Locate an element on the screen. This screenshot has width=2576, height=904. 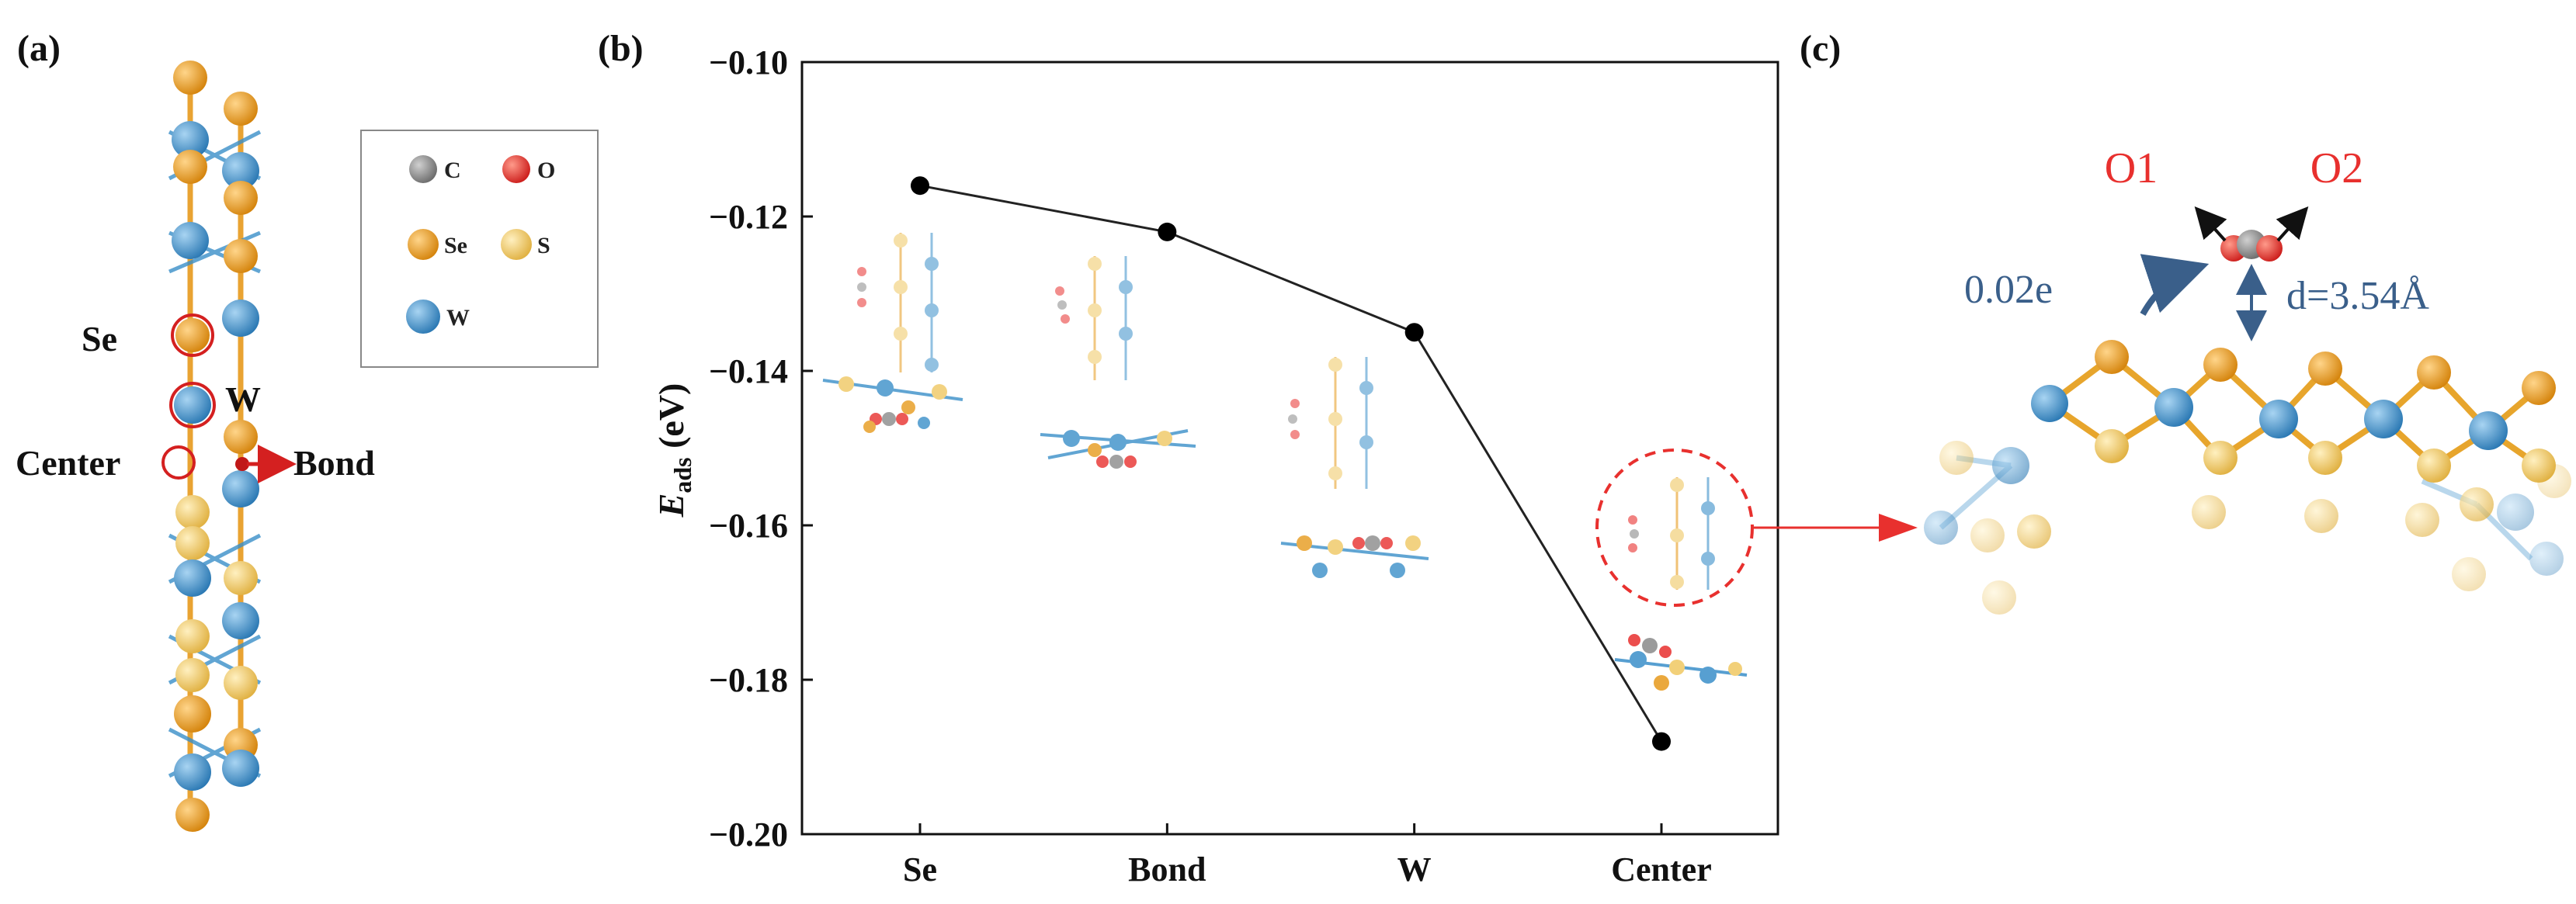
legend-s-label: S is located at coordinates (543, 245).